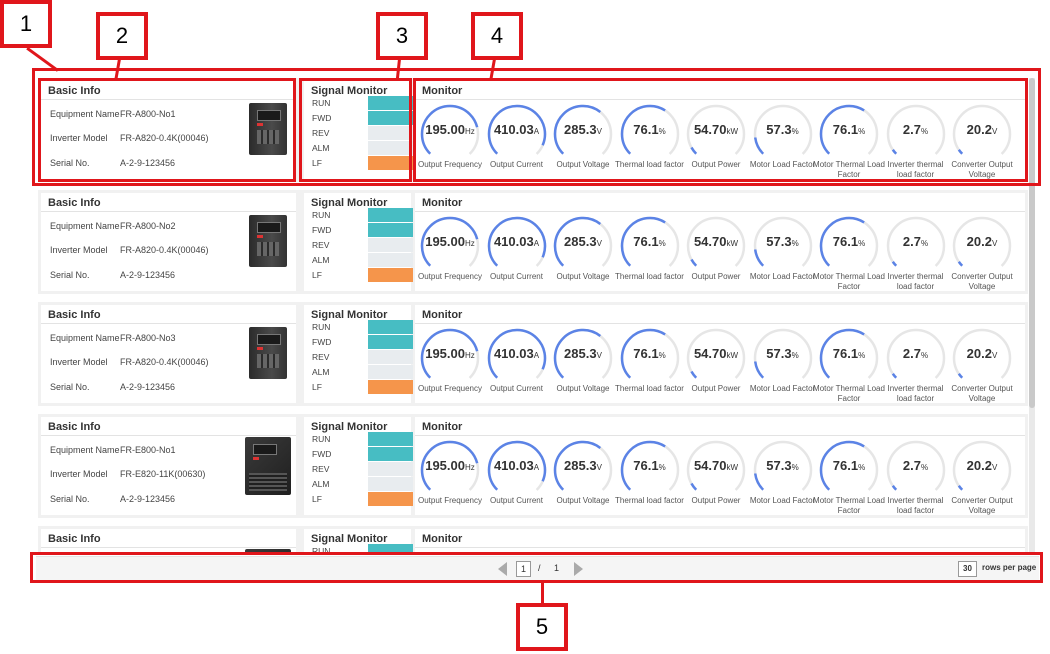 This screenshot has width=1050, height=654. I want to click on equipment-name-label: Equipment Name, so click(85, 114).